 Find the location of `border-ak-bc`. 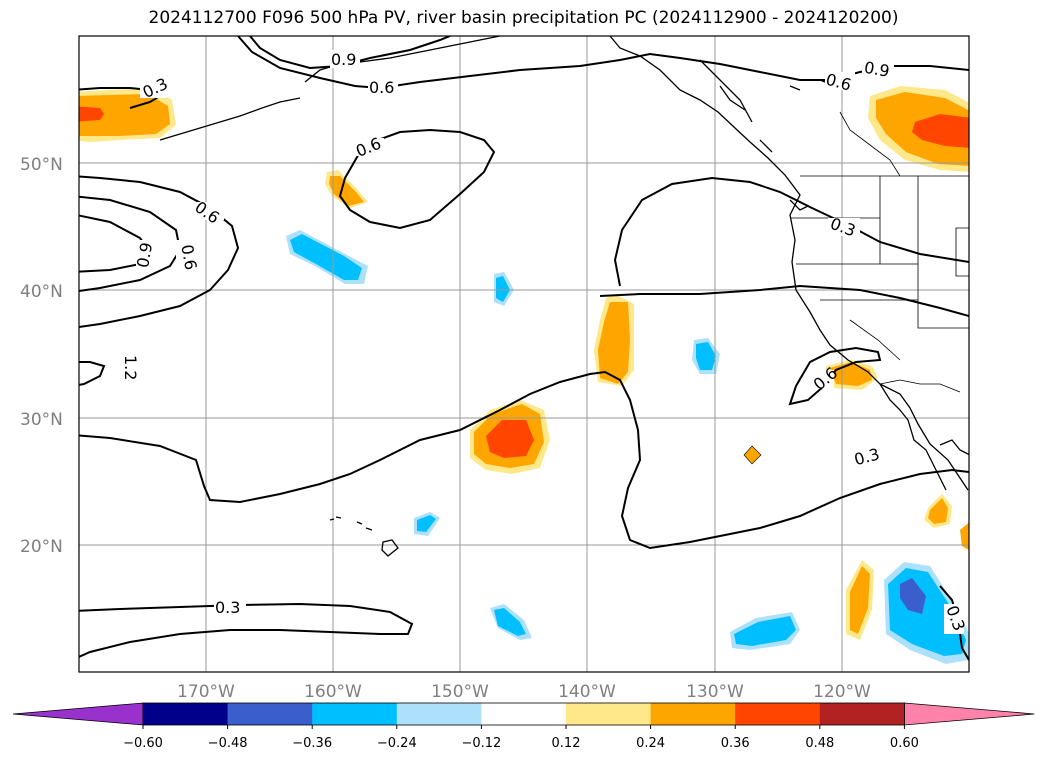

border-ak-bc is located at coordinates (870, 144).